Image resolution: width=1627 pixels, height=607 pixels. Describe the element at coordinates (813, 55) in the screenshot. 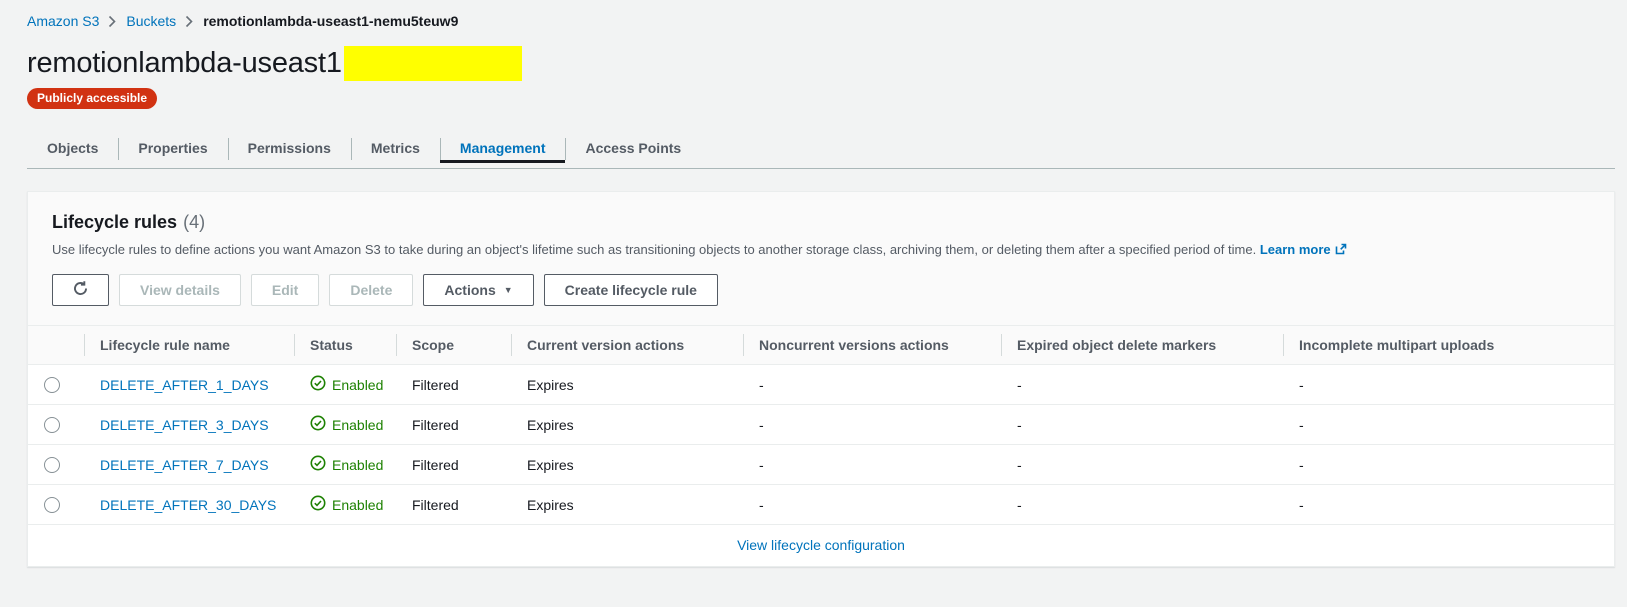

I see `page-title-row: remotionlambda-useast1` at that location.